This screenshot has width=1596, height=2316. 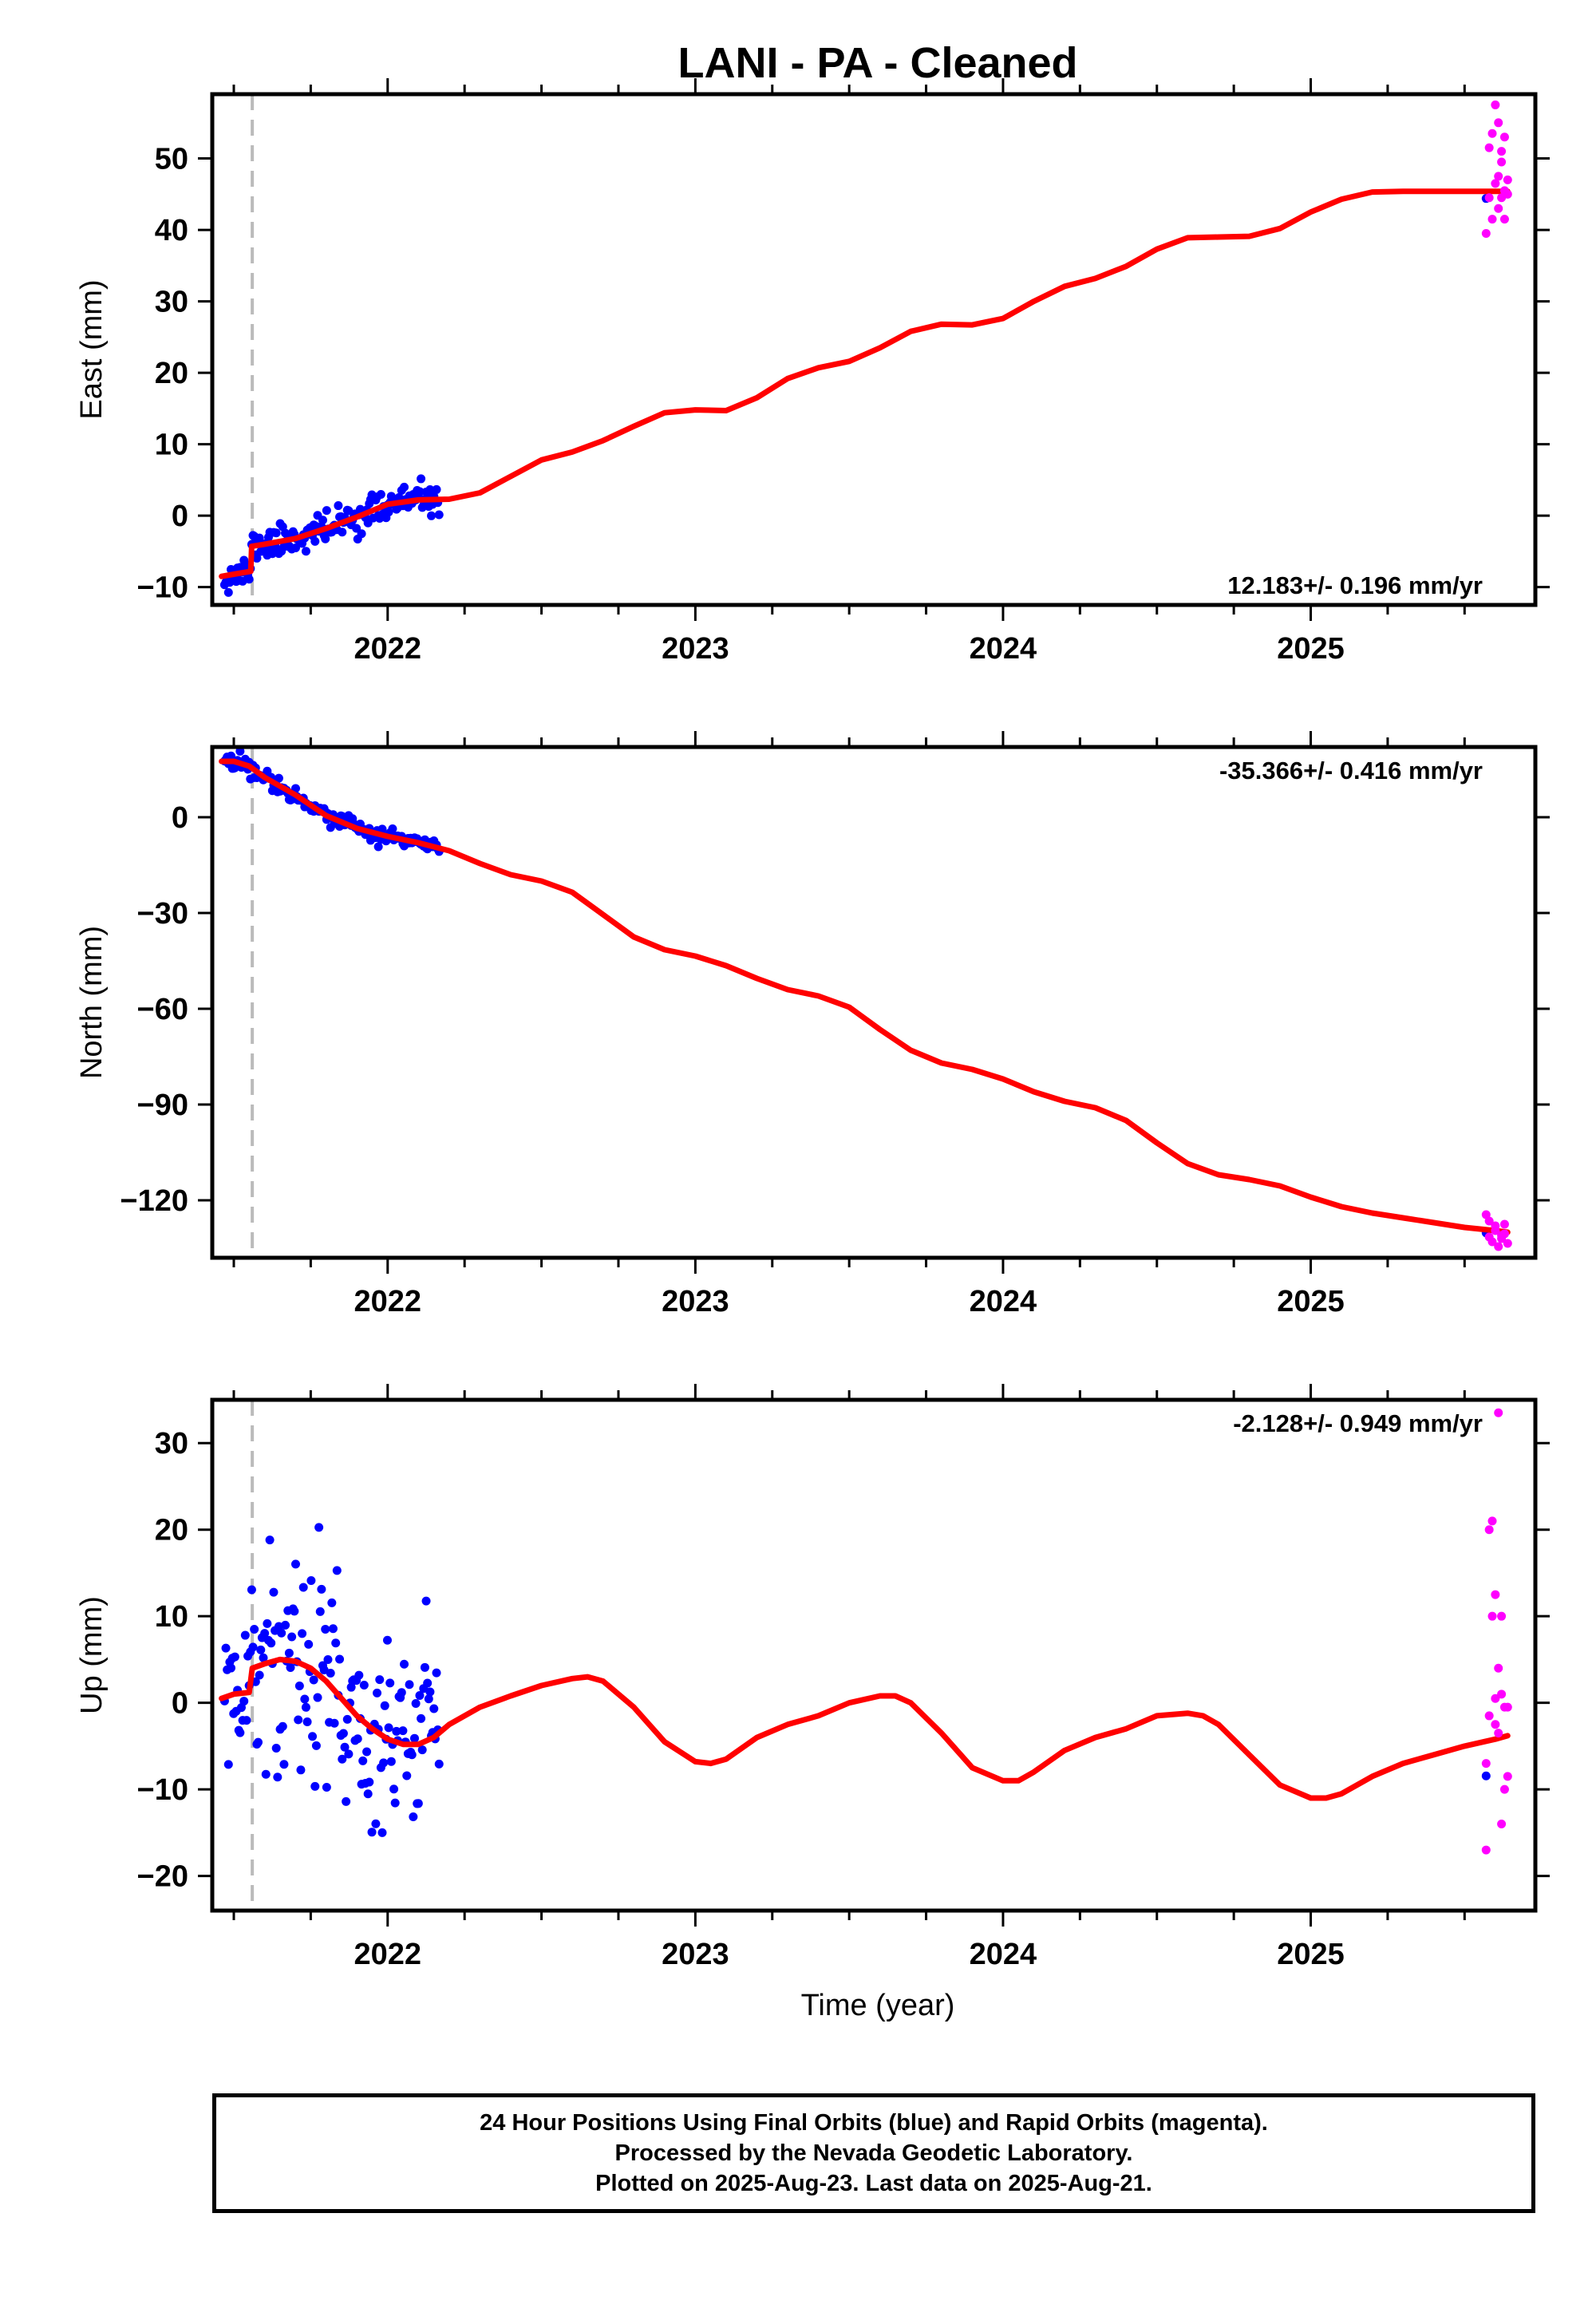 I want to click on x-tick-label: 2025, so click(x=1311, y=1301).